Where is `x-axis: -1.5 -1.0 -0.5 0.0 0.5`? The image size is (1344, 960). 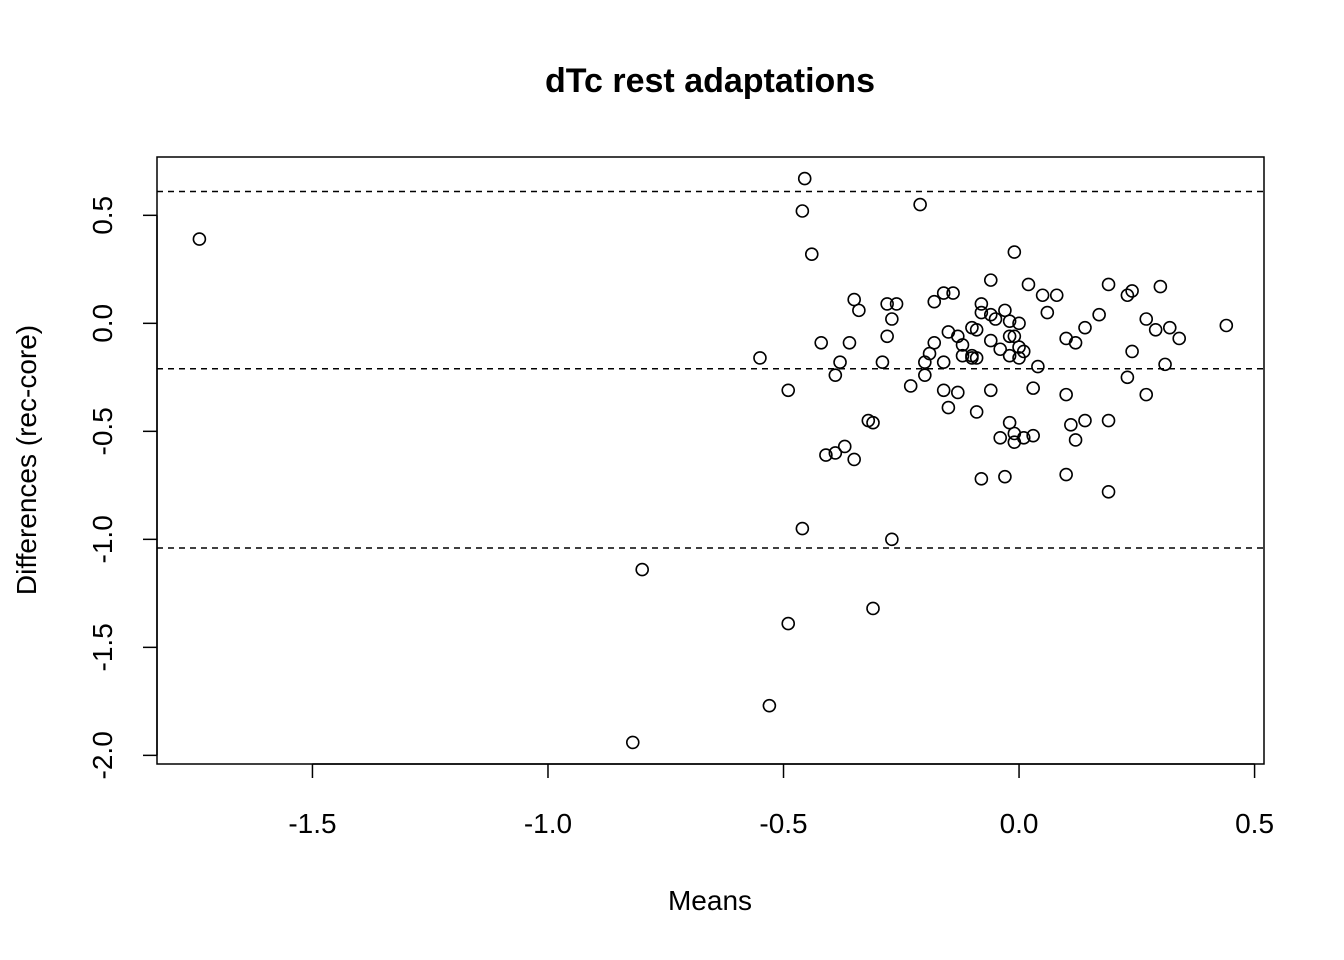 x-axis: -1.5 -1.0 -0.5 0.0 0.5 is located at coordinates (781, 801).